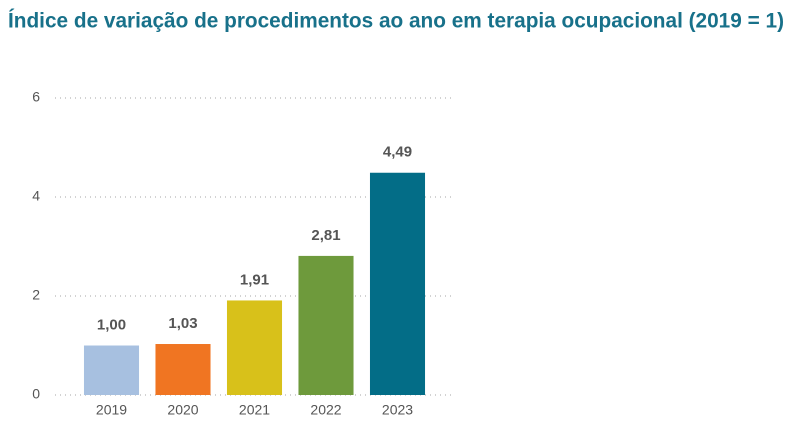 This screenshot has width=801, height=448. I want to click on value-label: 1,91, so click(254, 279).